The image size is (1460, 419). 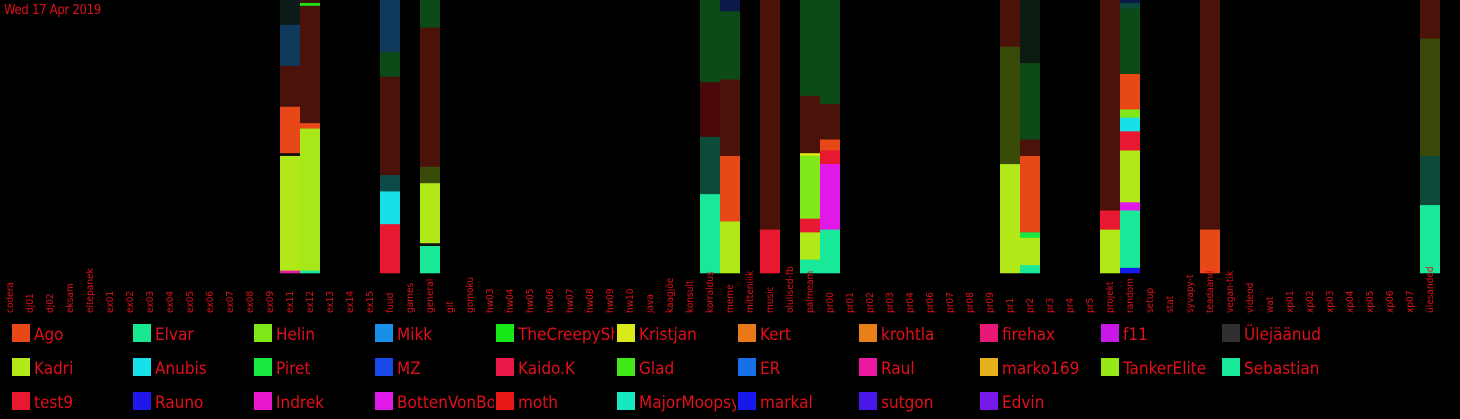 What do you see at coordinates (470, 295) in the screenshot?
I see `x-tick-label: gomoku` at bounding box center [470, 295].